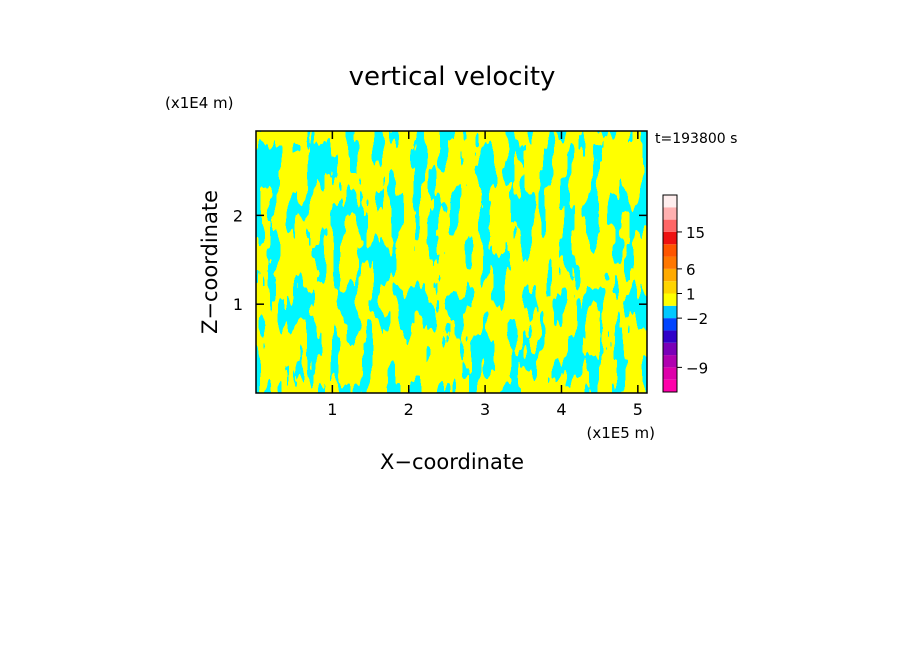 The height and width of the screenshot is (654, 904). What do you see at coordinates (691, 270) in the screenshot?
I see `colorbar-label: 6` at bounding box center [691, 270].